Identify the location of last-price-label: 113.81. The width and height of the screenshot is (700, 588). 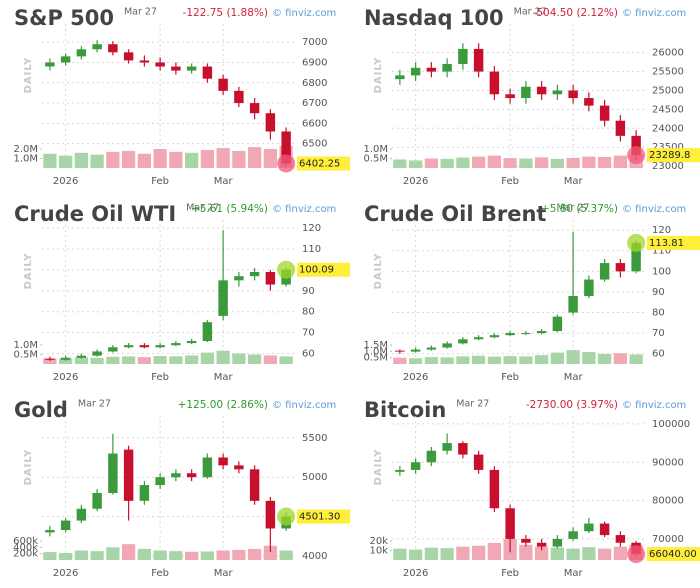
(666, 243).